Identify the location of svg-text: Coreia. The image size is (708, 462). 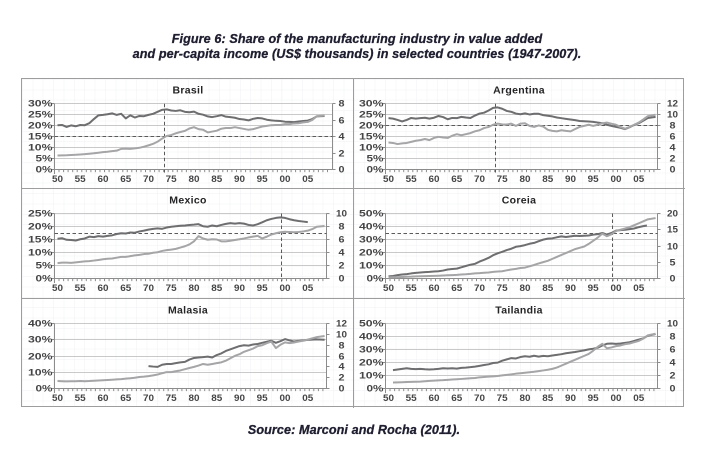
(519, 201).